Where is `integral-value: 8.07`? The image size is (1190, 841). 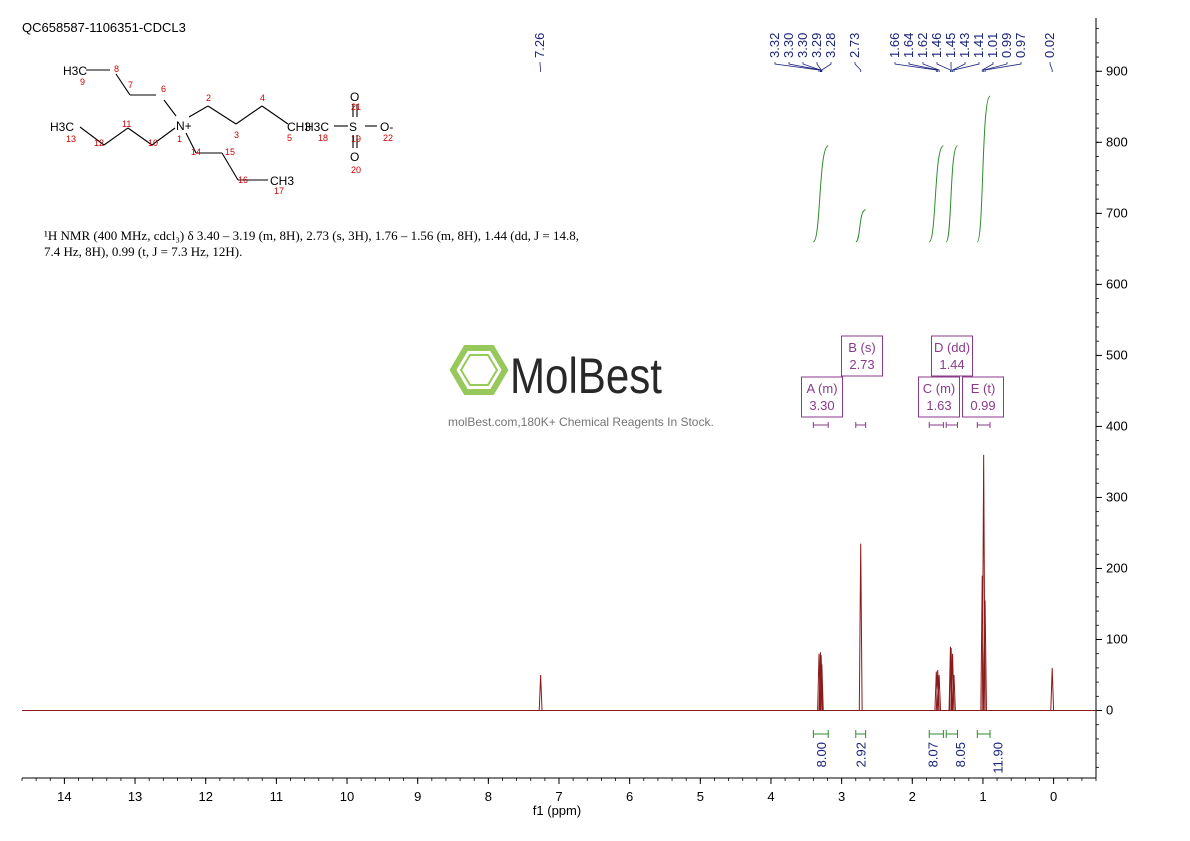 integral-value: 8.07 is located at coordinates (932, 754).